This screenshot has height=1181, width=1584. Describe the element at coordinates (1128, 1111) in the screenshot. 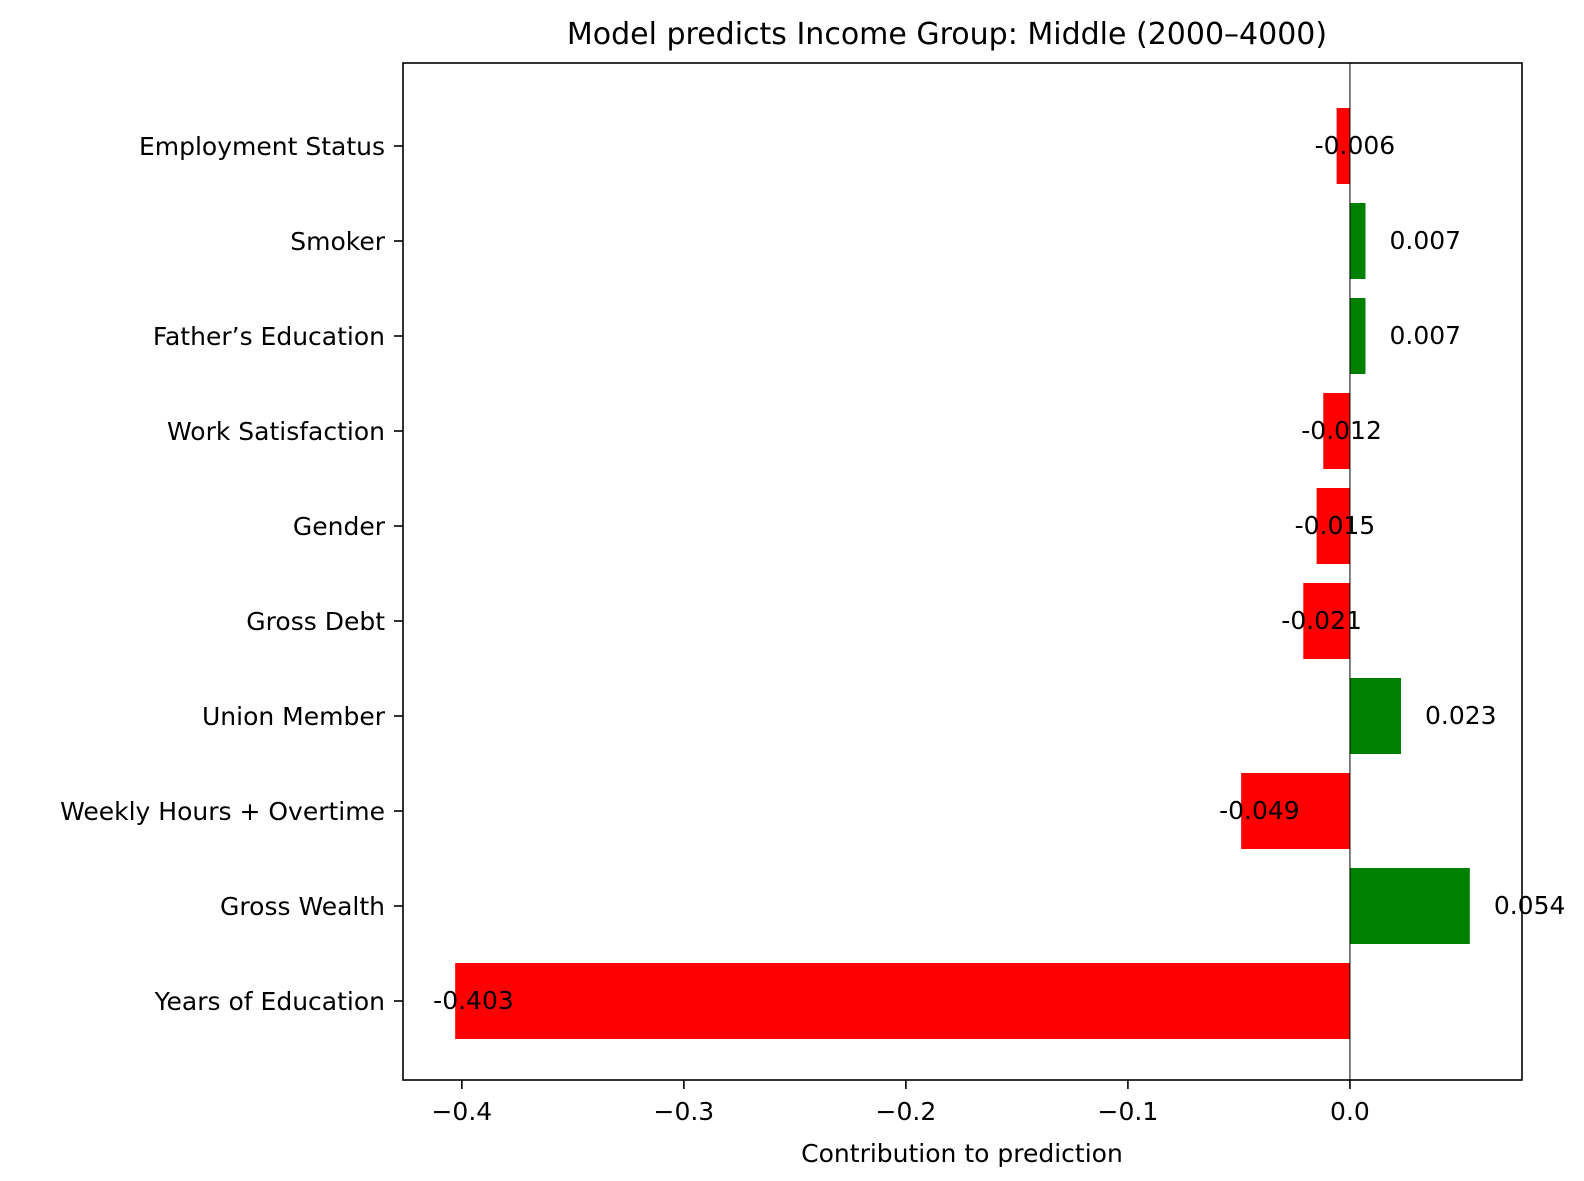

I see `x-tick-label-3: −0.1` at that location.